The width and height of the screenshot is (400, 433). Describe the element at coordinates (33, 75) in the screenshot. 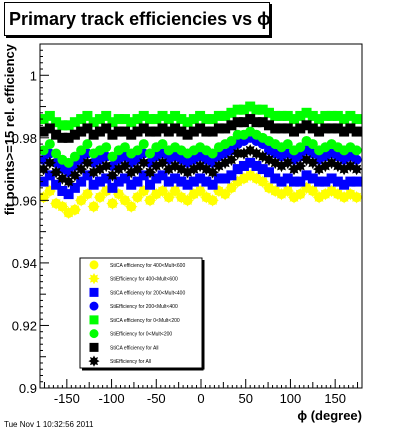

I see `y-tick-label: 1` at that location.